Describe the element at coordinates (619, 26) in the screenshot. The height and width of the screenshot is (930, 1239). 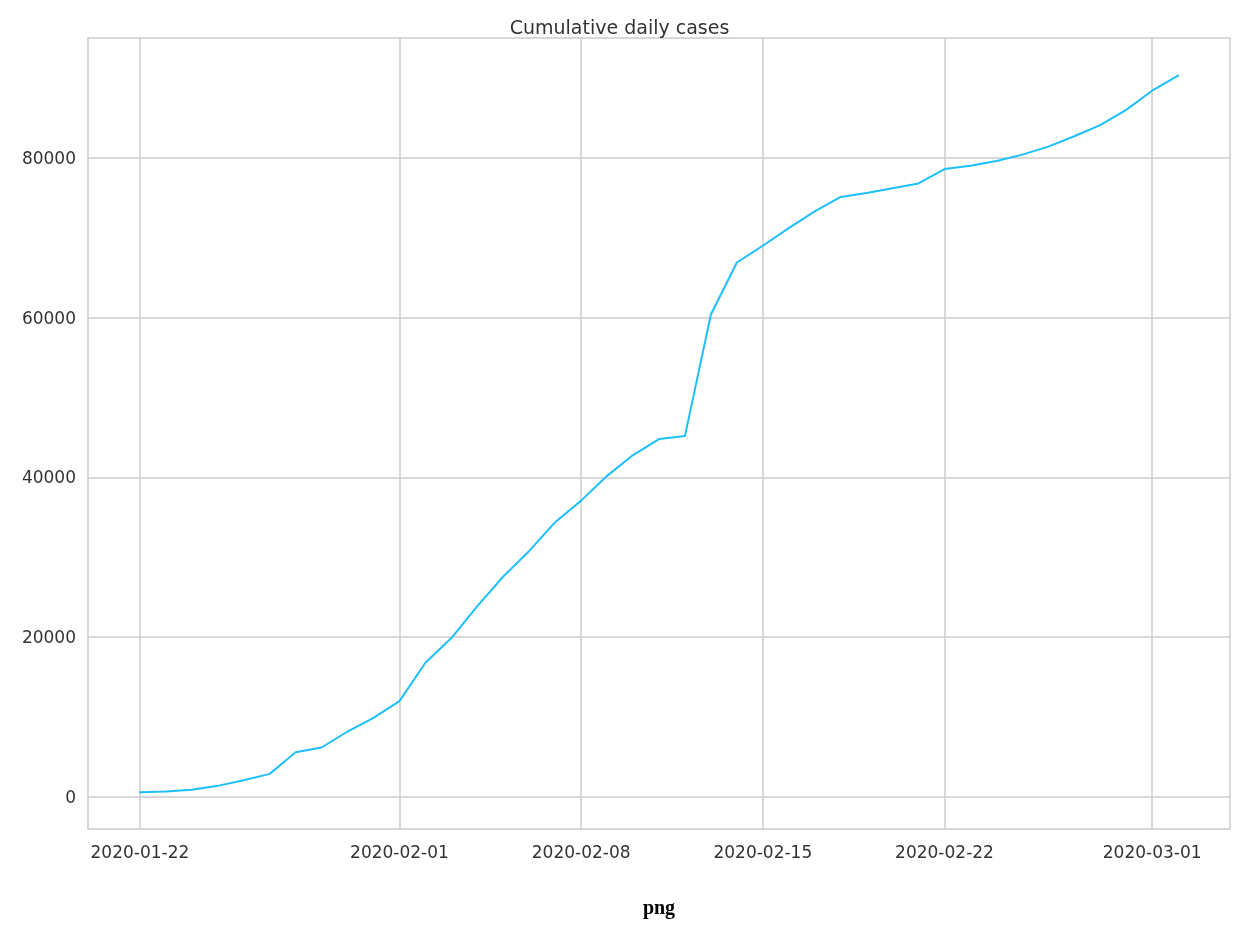
I see `chart-title: Cumulative daily cases` at that location.